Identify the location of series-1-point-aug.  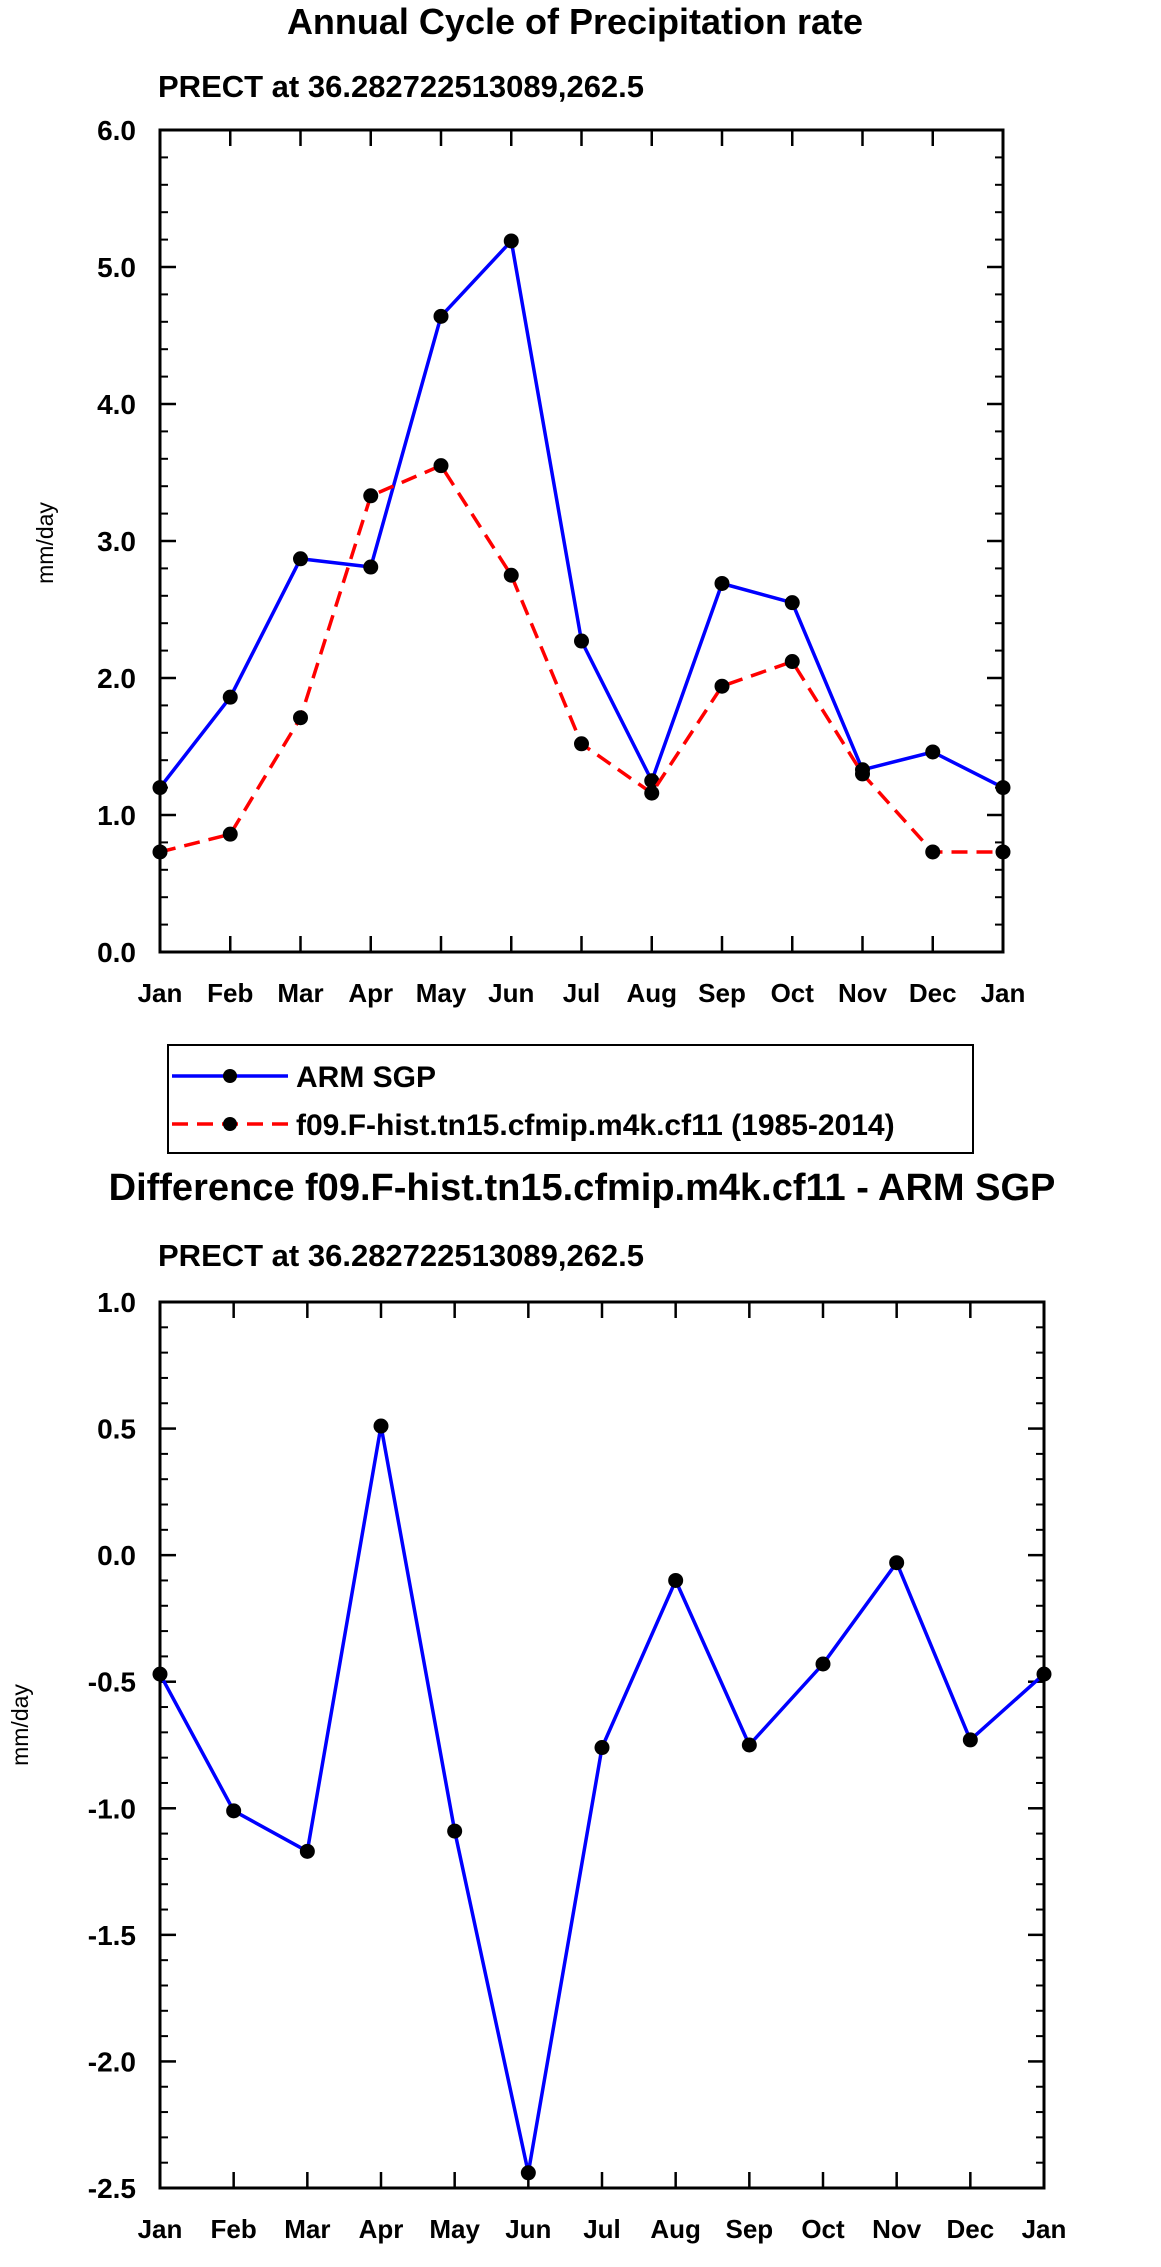
(652, 793).